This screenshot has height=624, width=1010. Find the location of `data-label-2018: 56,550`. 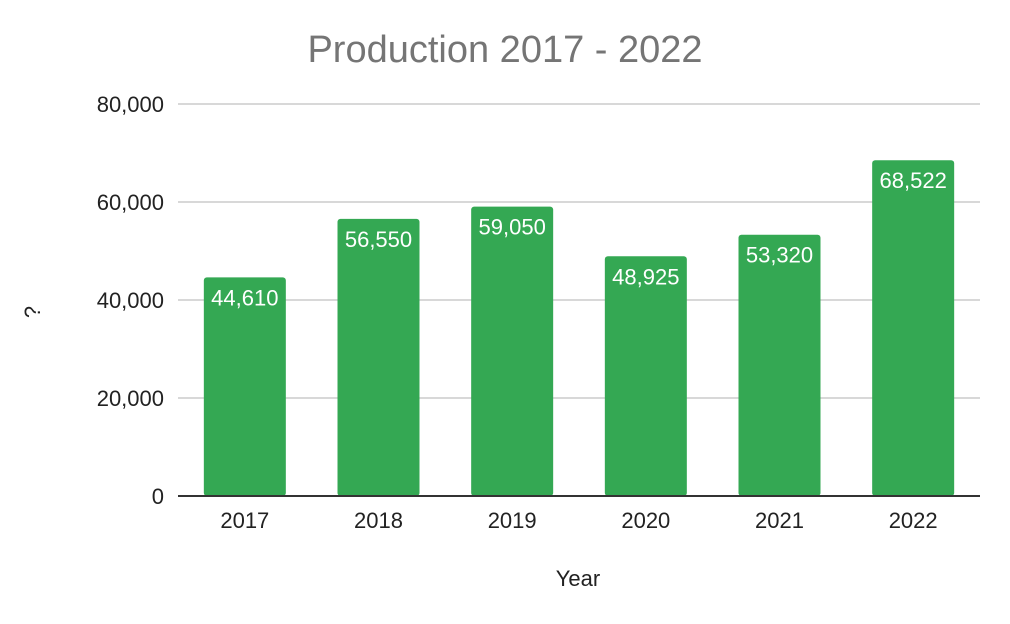

data-label-2018: 56,550 is located at coordinates (378, 239).